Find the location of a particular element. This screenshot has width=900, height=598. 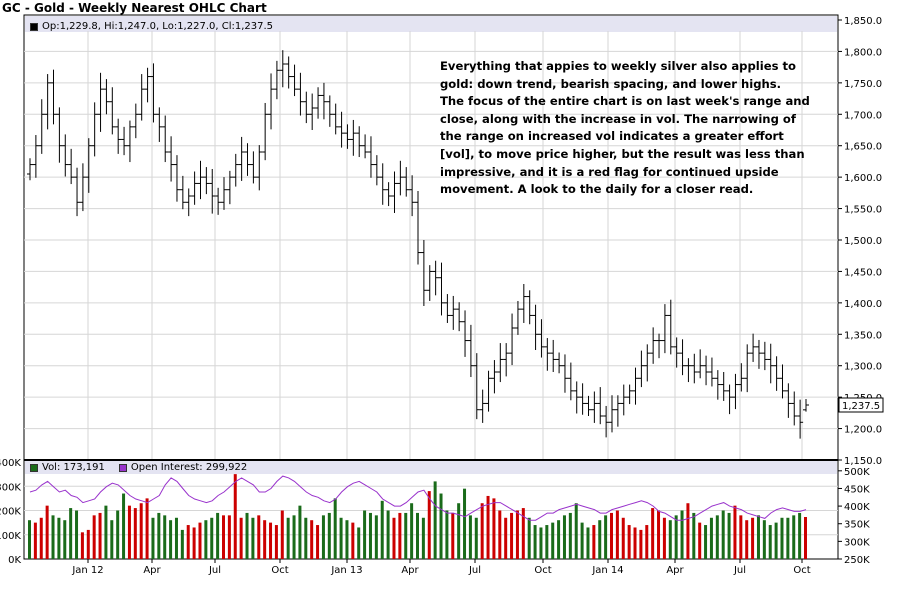

vol-left-tick-label: 100K is located at coordinates (10, 536).